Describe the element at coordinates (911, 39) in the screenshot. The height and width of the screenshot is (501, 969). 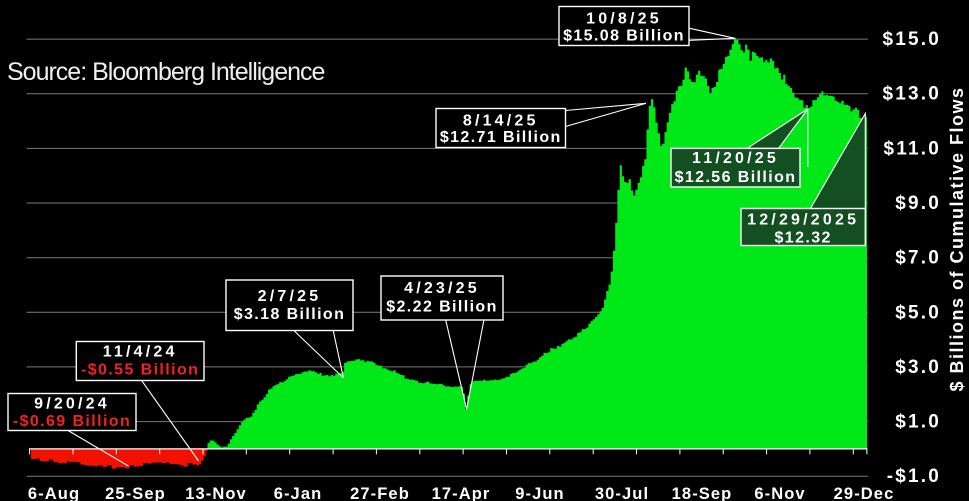
I see `svg-text: $15.0` at that location.